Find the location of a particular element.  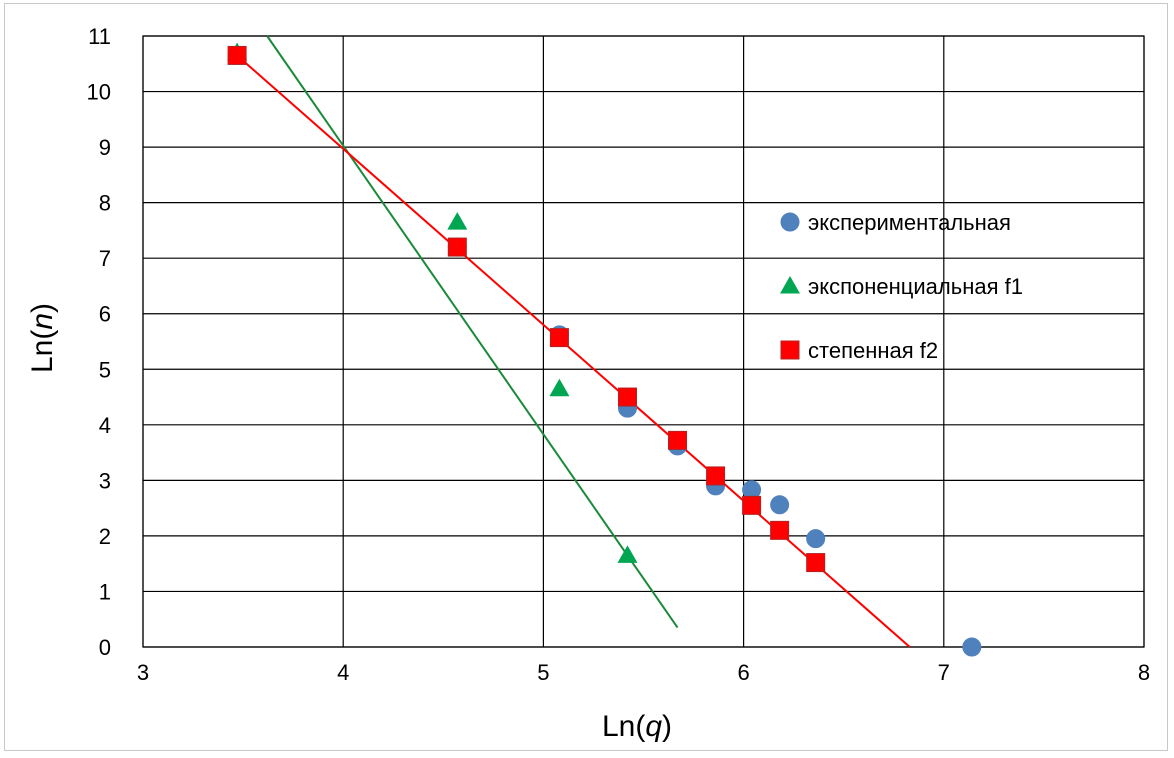

legend-circle-marker is located at coordinates (790, 222).